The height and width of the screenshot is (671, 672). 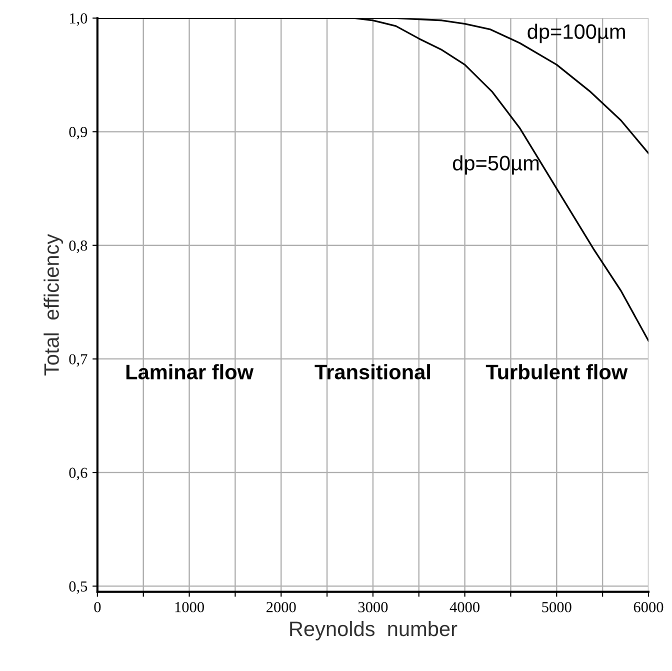 What do you see at coordinates (557, 607) in the screenshot?
I see `x-tick-label: 5000` at bounding box center [557, 607].